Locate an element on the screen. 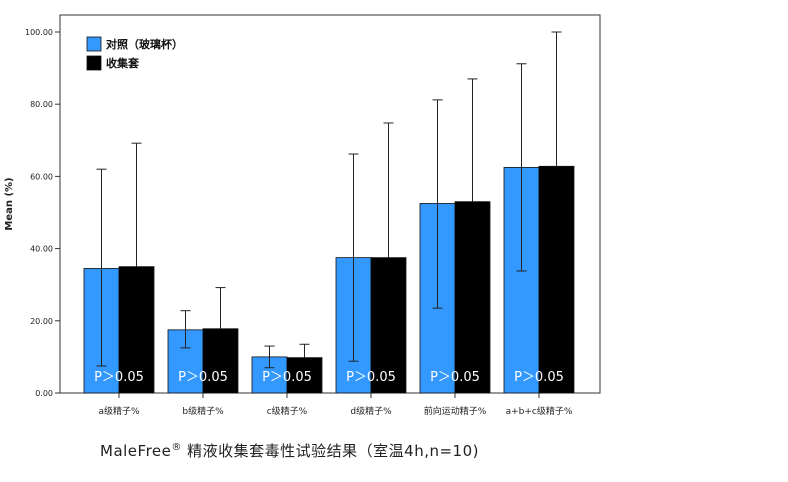 The image size is (788, 482). caption-brand: MaleFree is located at coordinates (136, 451).